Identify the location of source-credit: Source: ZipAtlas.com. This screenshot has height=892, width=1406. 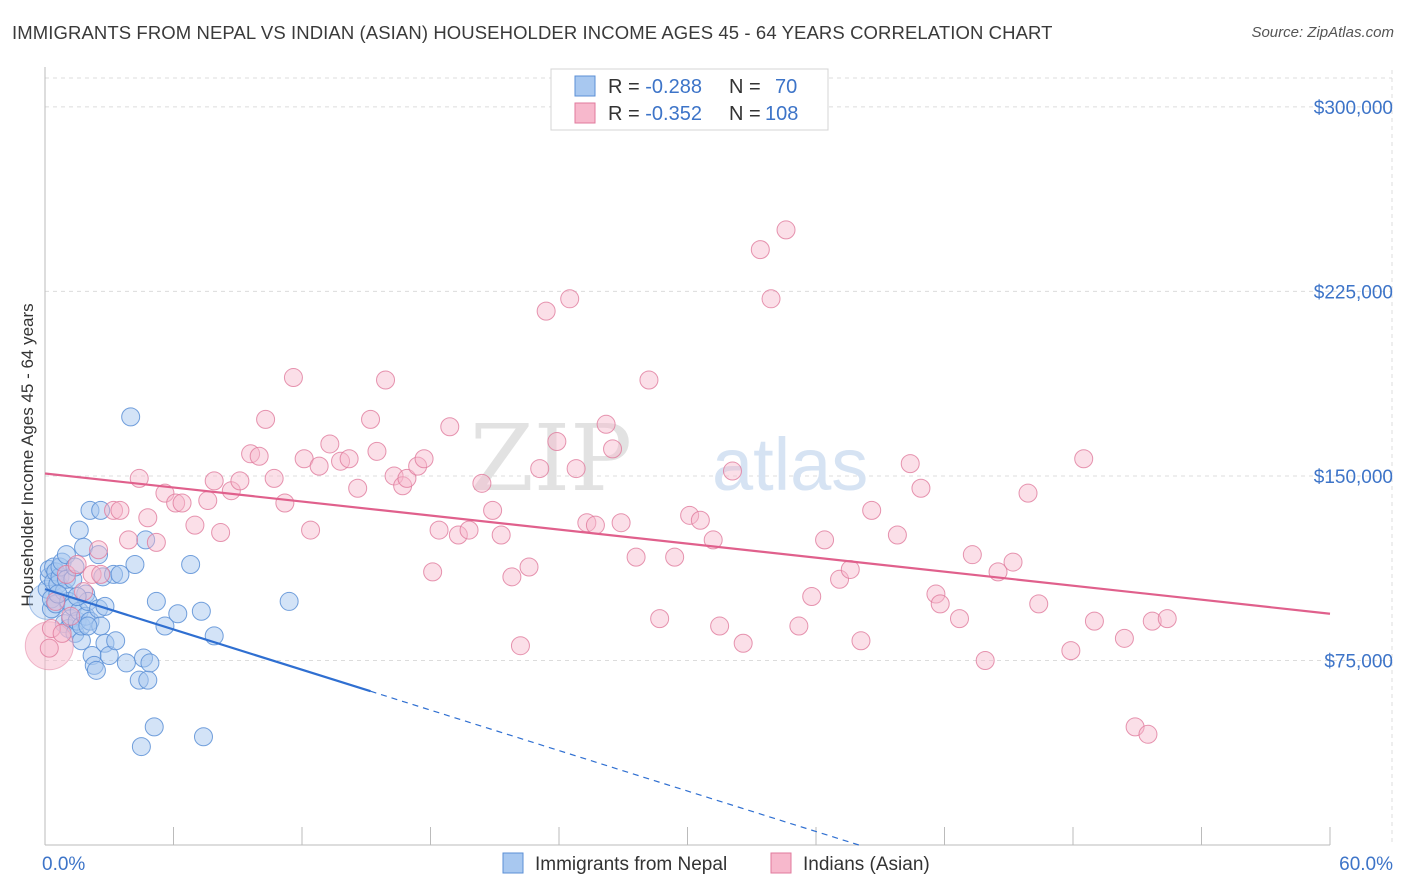
(1322, 32).